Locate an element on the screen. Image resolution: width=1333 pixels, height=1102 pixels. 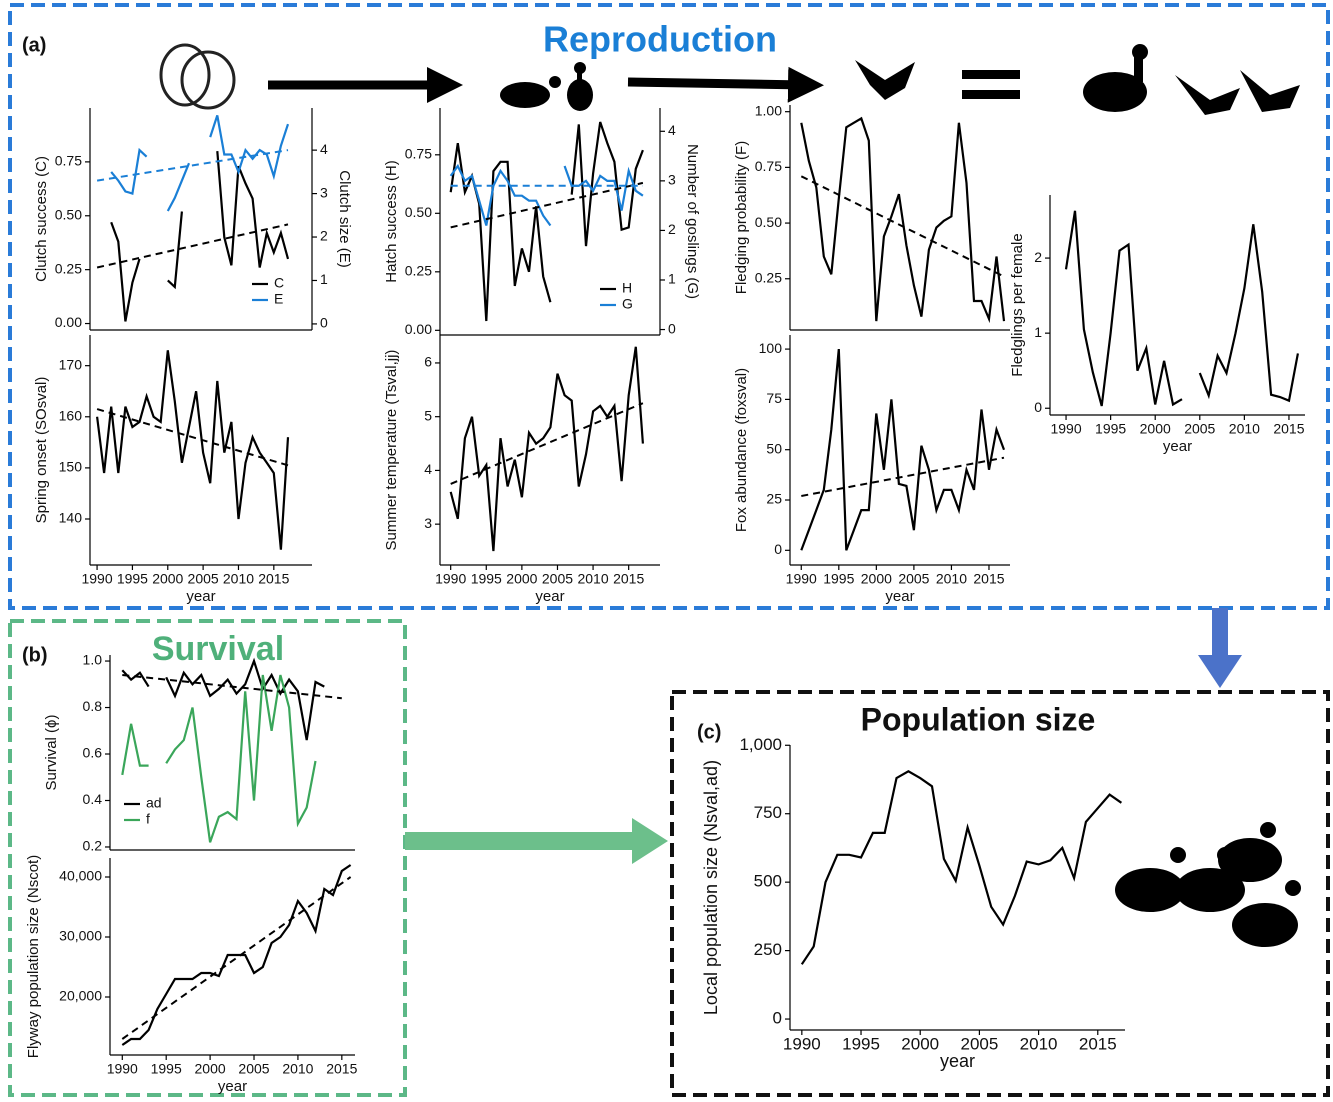
panel-label: (b) is located at coordinates (35, 655).